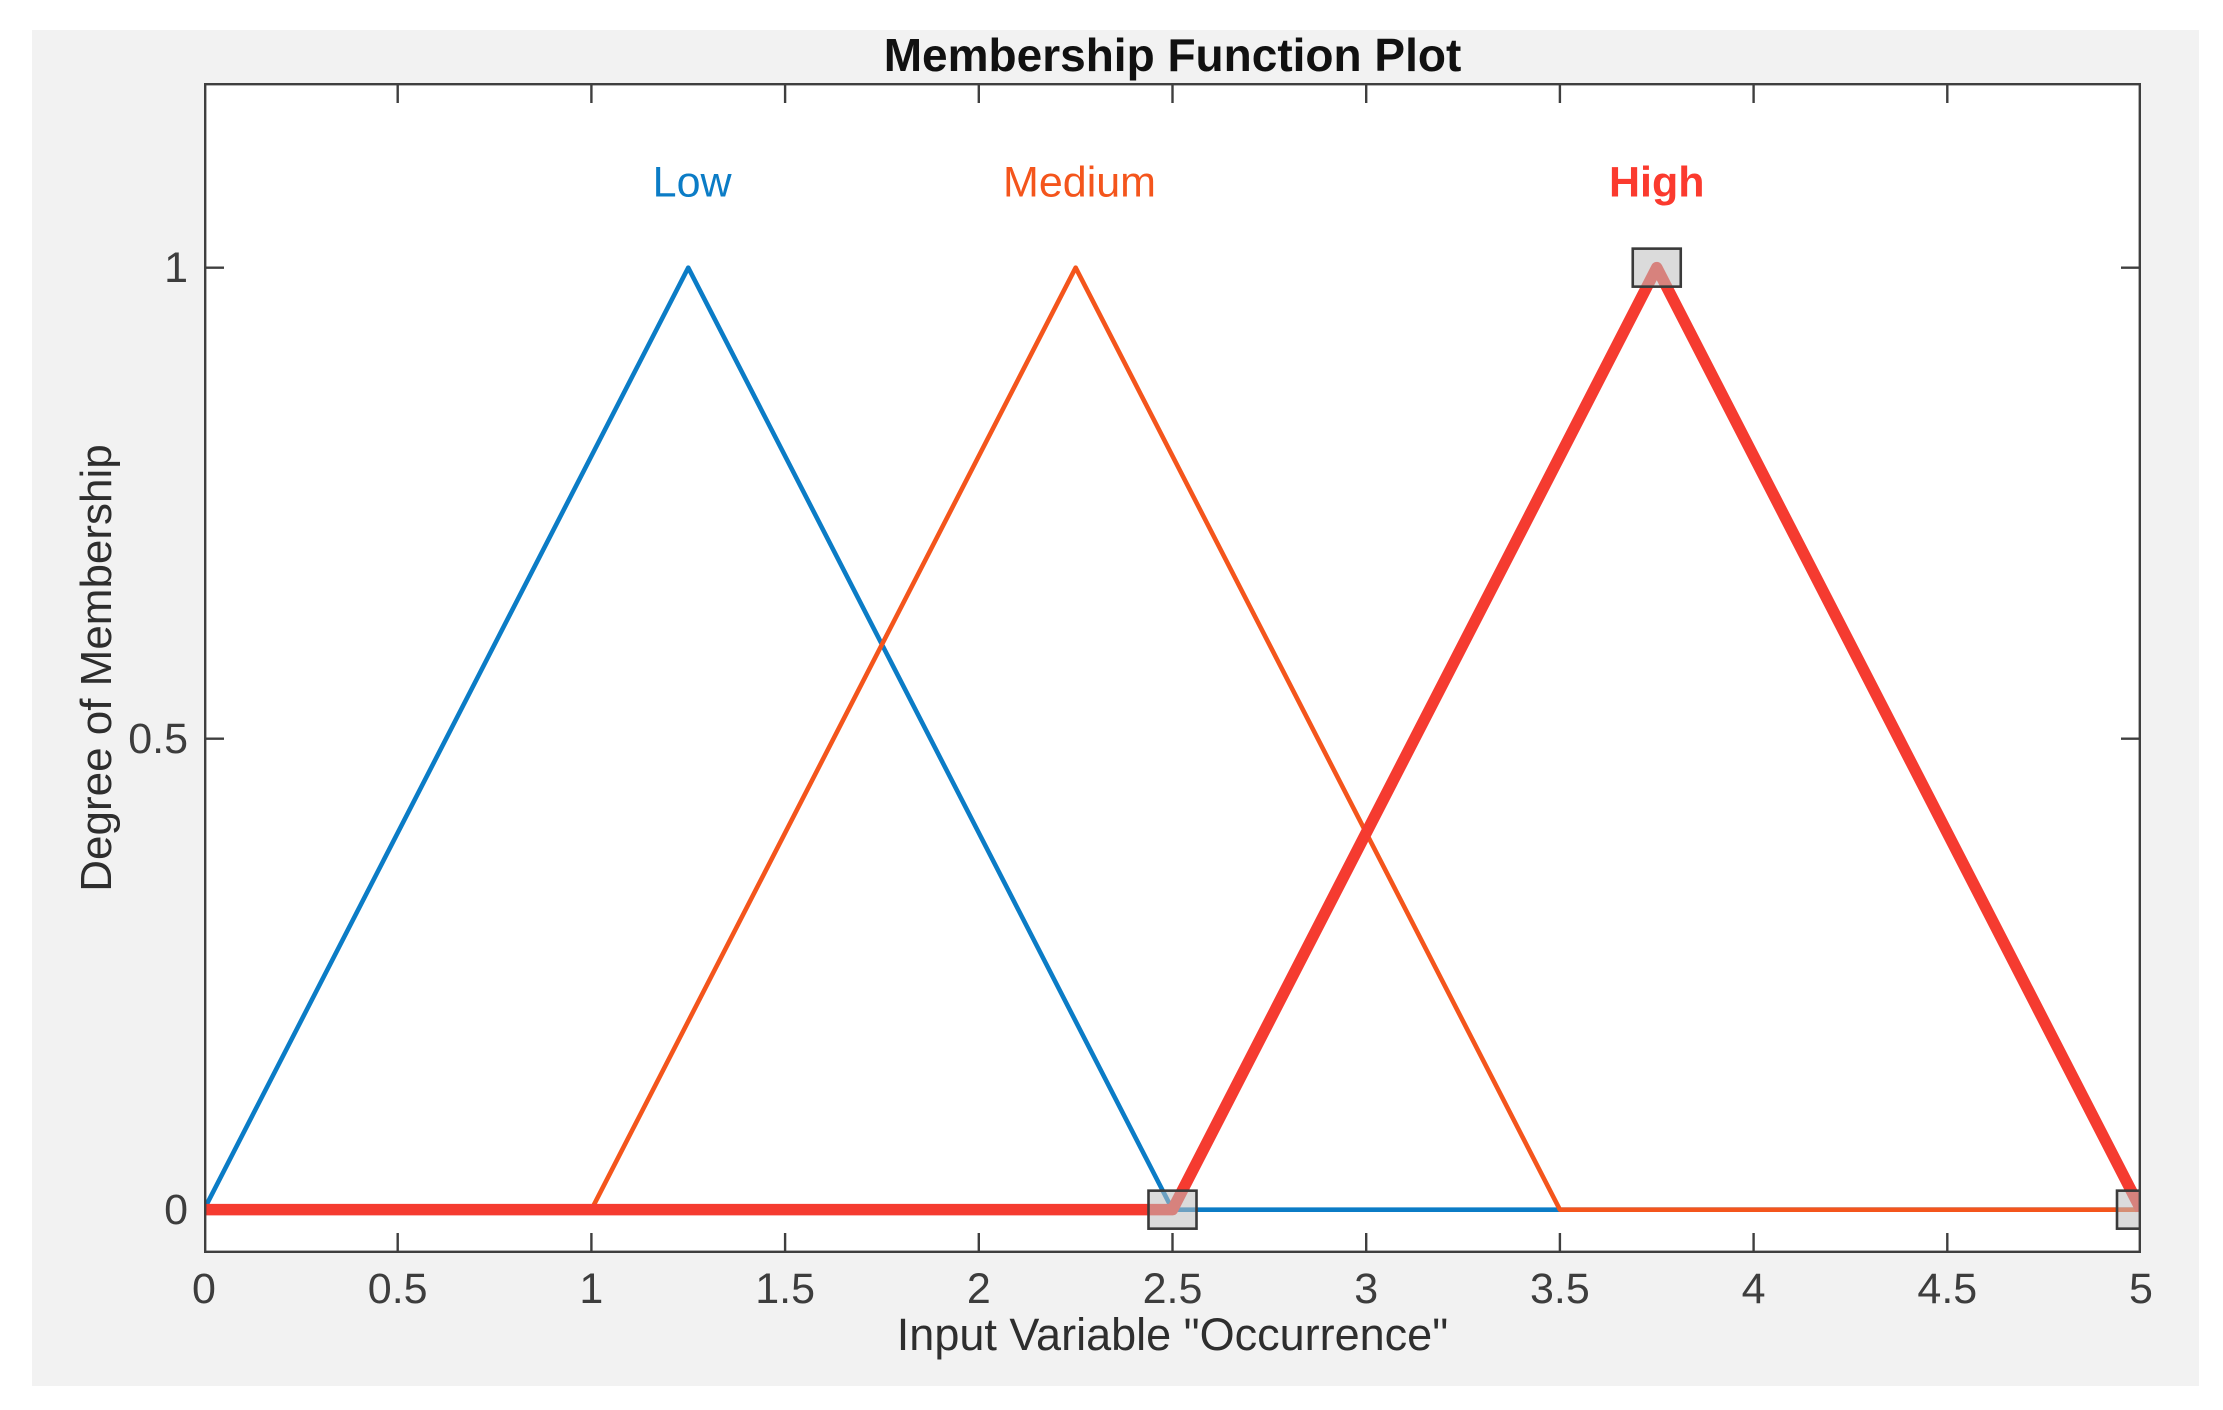 The width and height of the screenshot is (2223, 1410). Describe the element at coordinates (1172, 55) in the screenshot. I see `plot-title: Membership Function Plot` at that location.